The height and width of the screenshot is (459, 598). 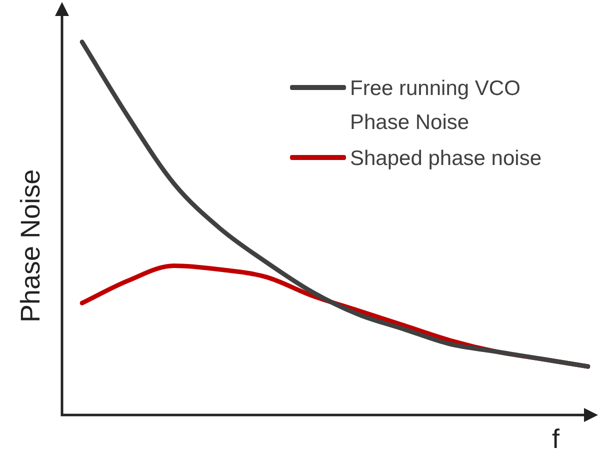 What do you see at coordinates (31, 245) in the screenshot?
I see `y-axis-title: Phase Noise` at bounding box center [31, 245].